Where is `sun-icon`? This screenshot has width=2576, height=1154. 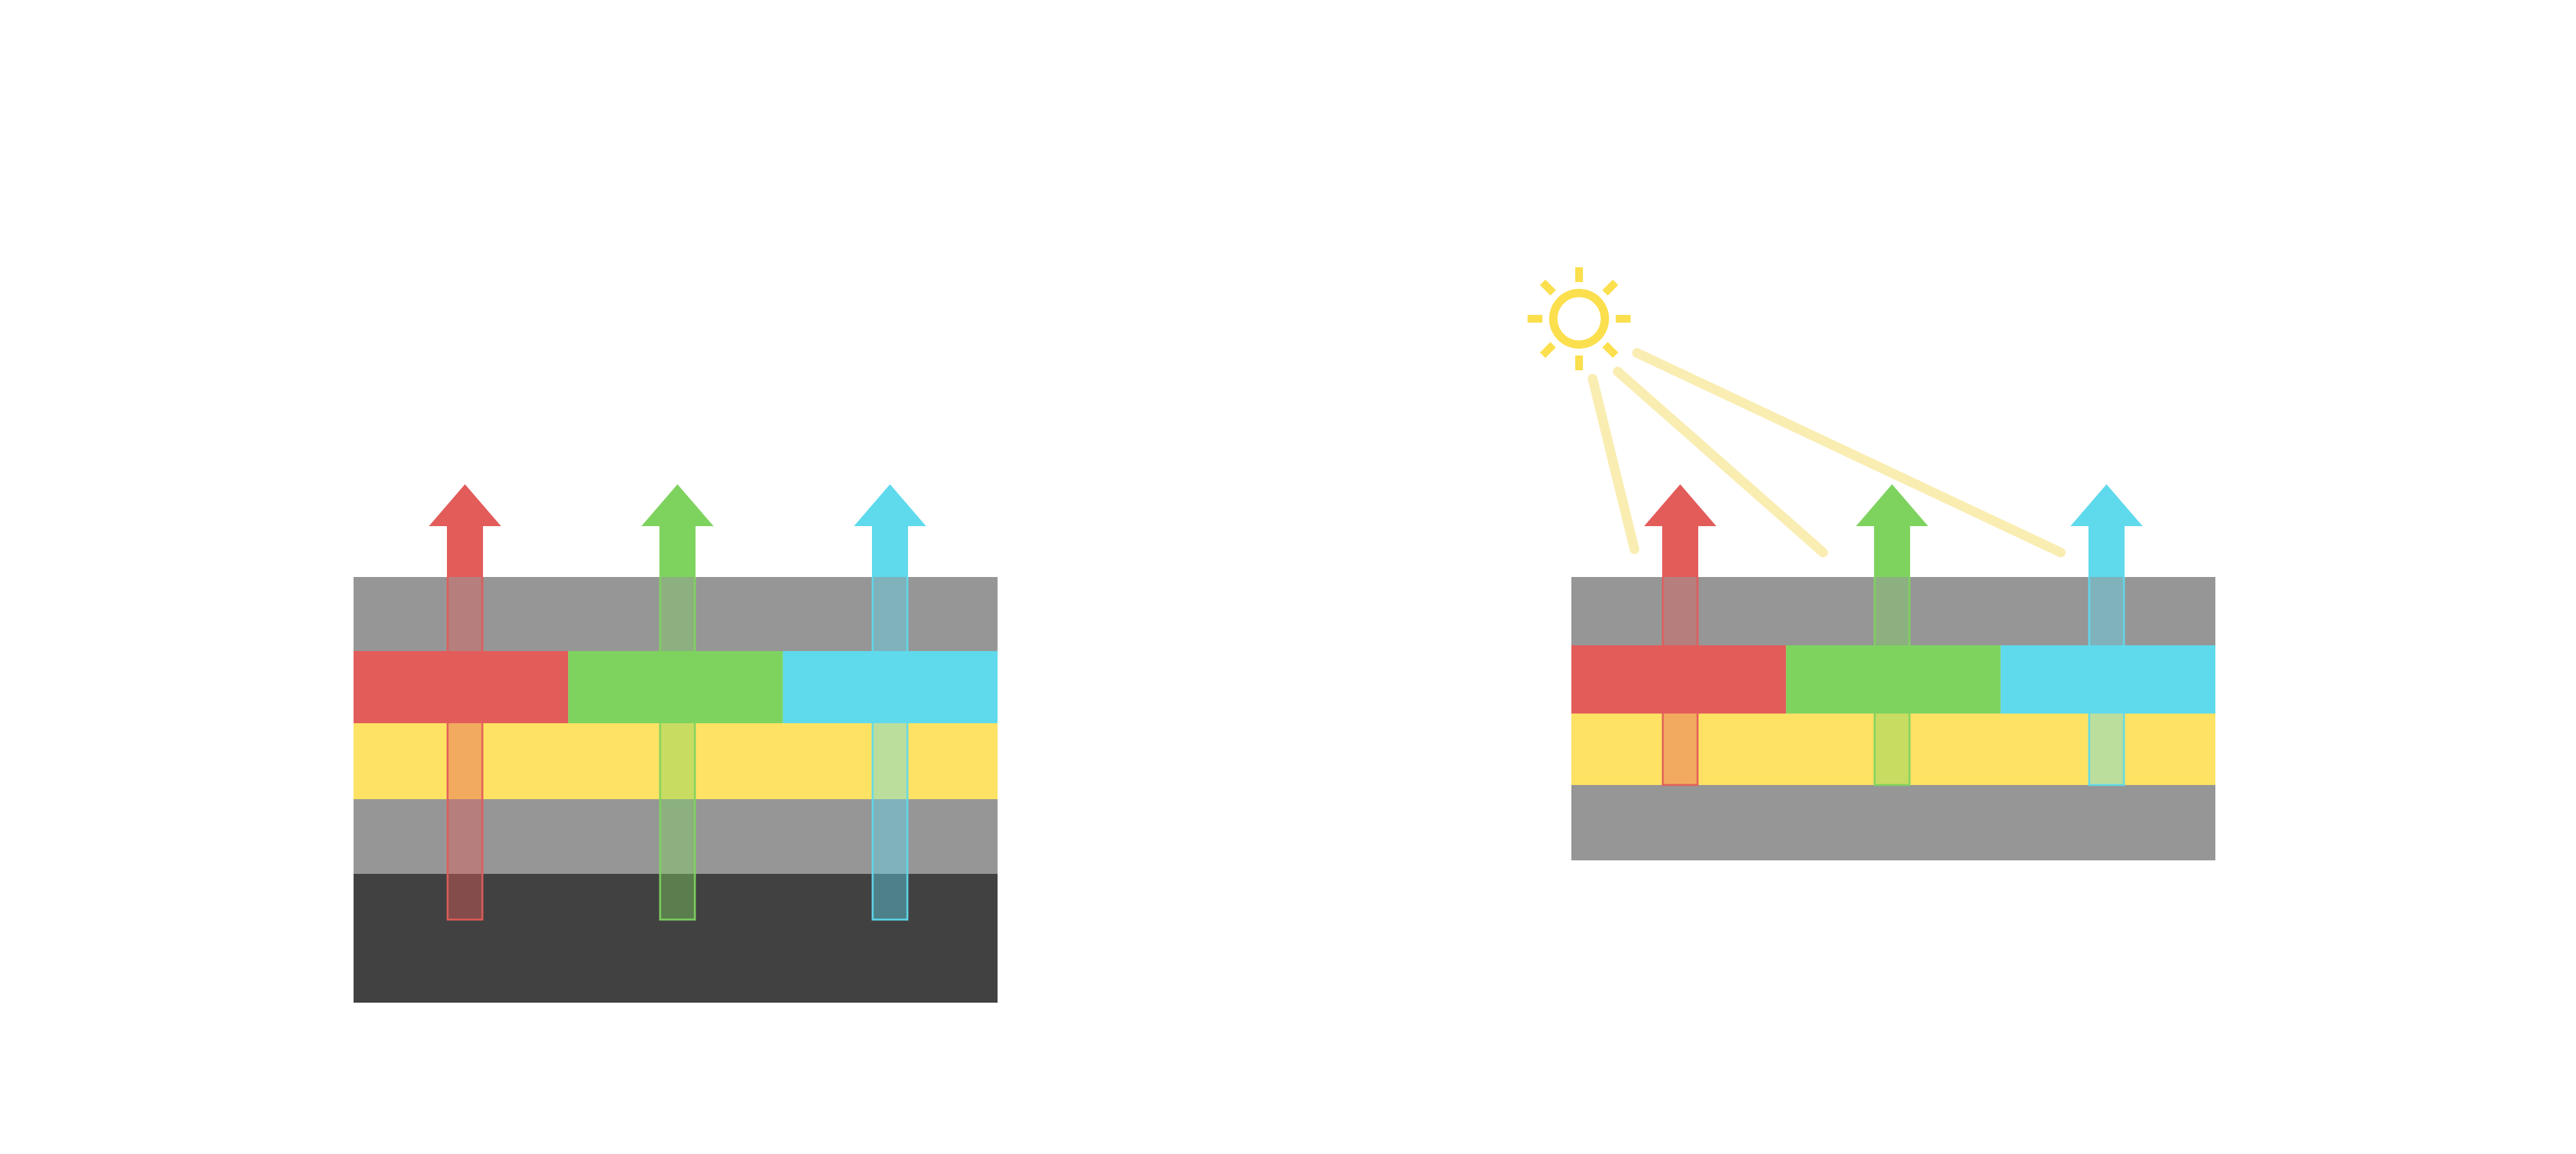 sun-icon is located at coordinates (1579, 318).